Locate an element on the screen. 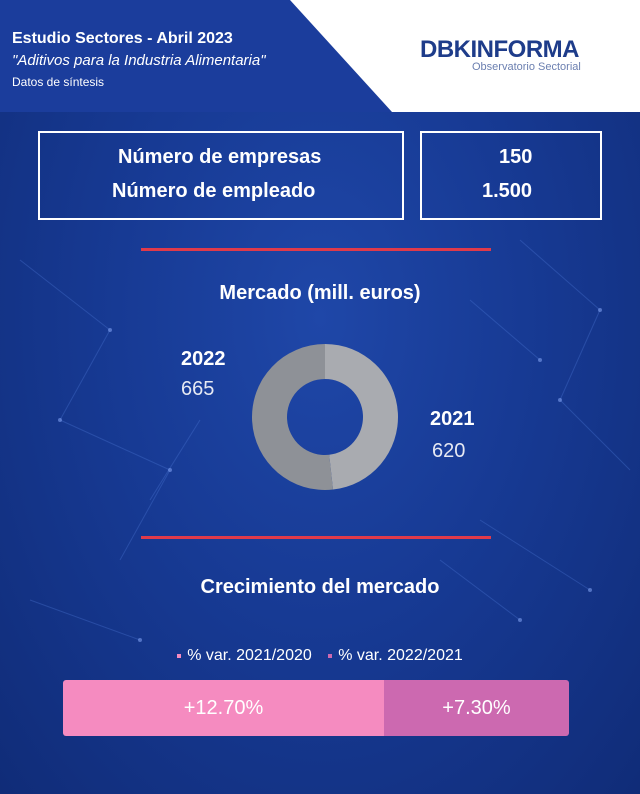 The height and width of the screenshot is (794, 640). donut-slice-2021 is located at coordinates (361, 417).